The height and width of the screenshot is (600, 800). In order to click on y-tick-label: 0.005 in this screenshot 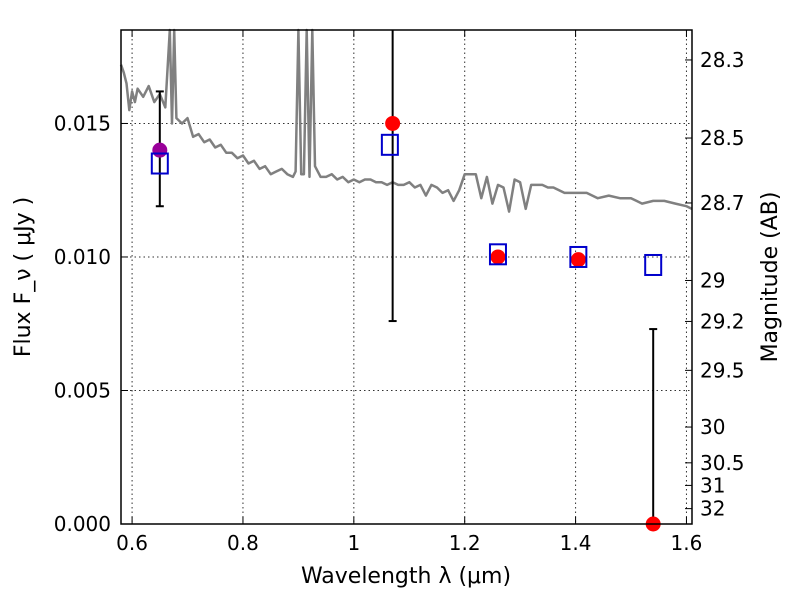, I will do `click(82, 390)`.